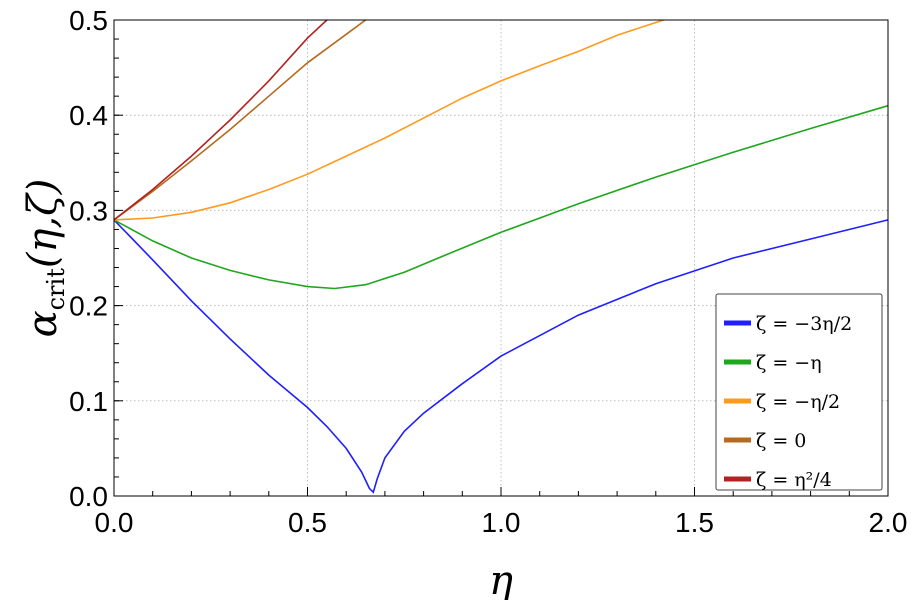 The width and height of the screenshot is (913, 600). Describe the element at coordinates (888, 522) in the screenshot. I see `x-tick-label: 2.0` at that location.